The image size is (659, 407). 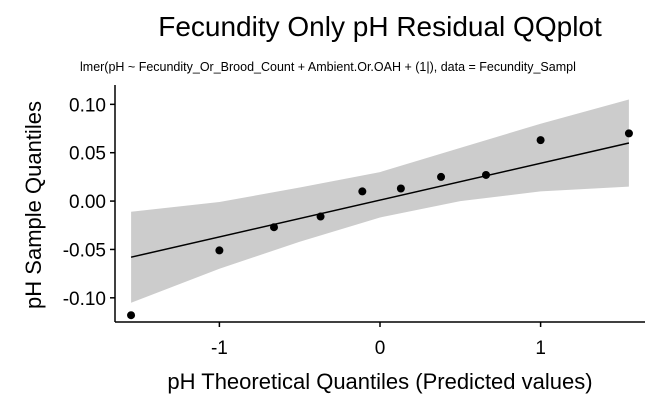 I want to click on y-tick-label: 0.10, so click(x=87, y=105).